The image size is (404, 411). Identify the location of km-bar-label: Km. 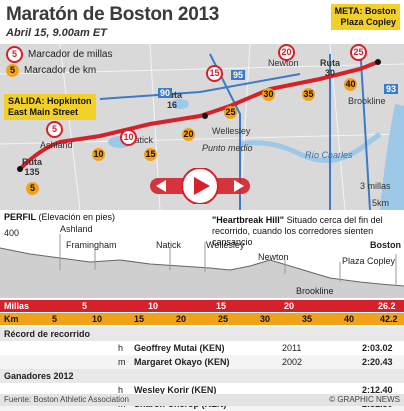
(11, 319).